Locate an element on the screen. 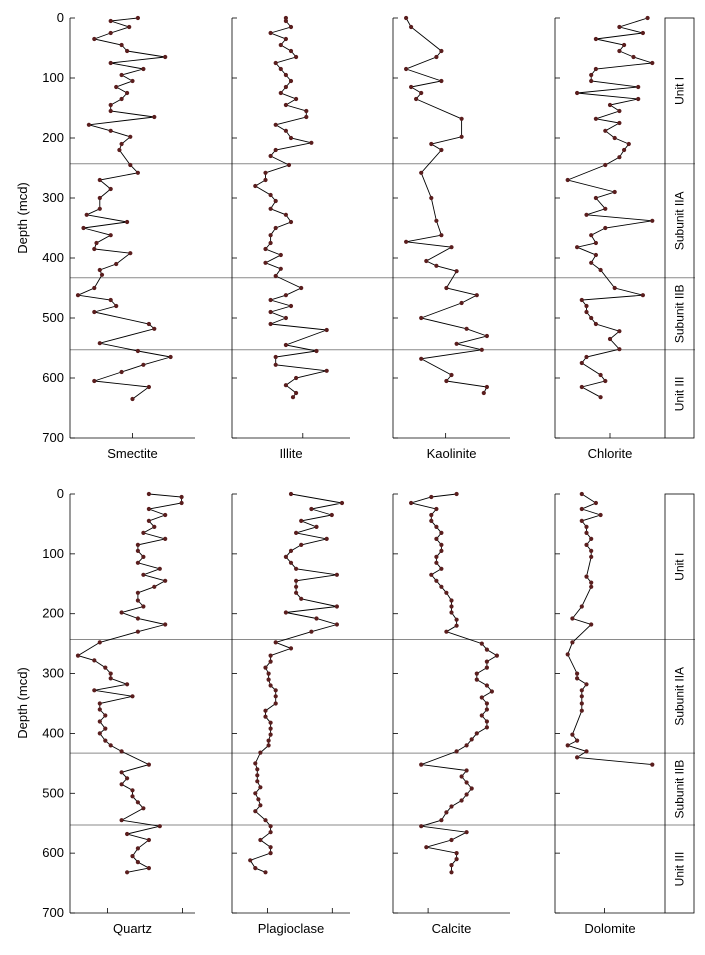  mineral-panel-smectite: Smectite is located at coordinates (132, 238).